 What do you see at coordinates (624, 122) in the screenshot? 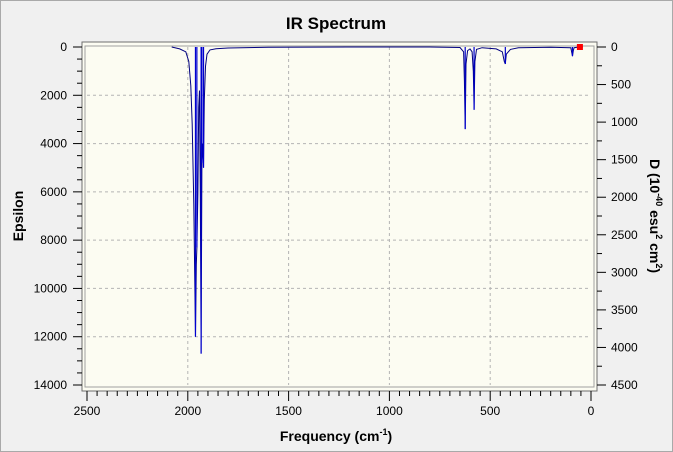
I see `y-right-tick-label: 1000` at bounding box center [624, 122].